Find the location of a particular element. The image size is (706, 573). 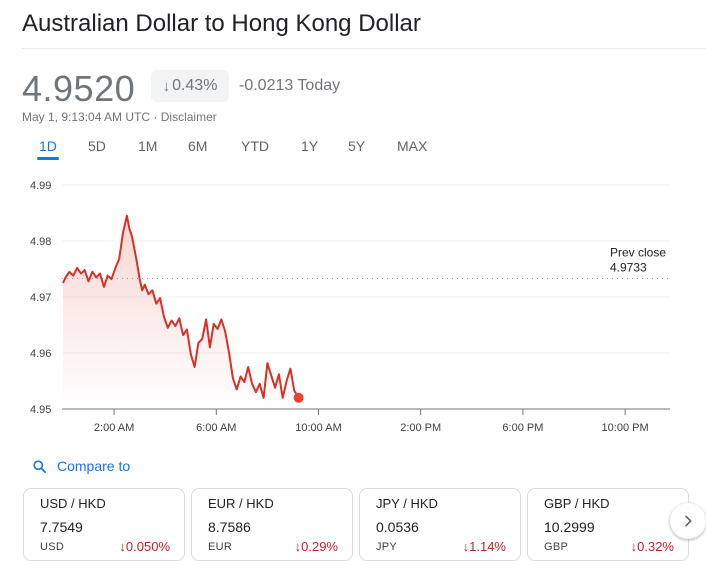

card-rate: 7.7549 is located at coordinates (61, 527).